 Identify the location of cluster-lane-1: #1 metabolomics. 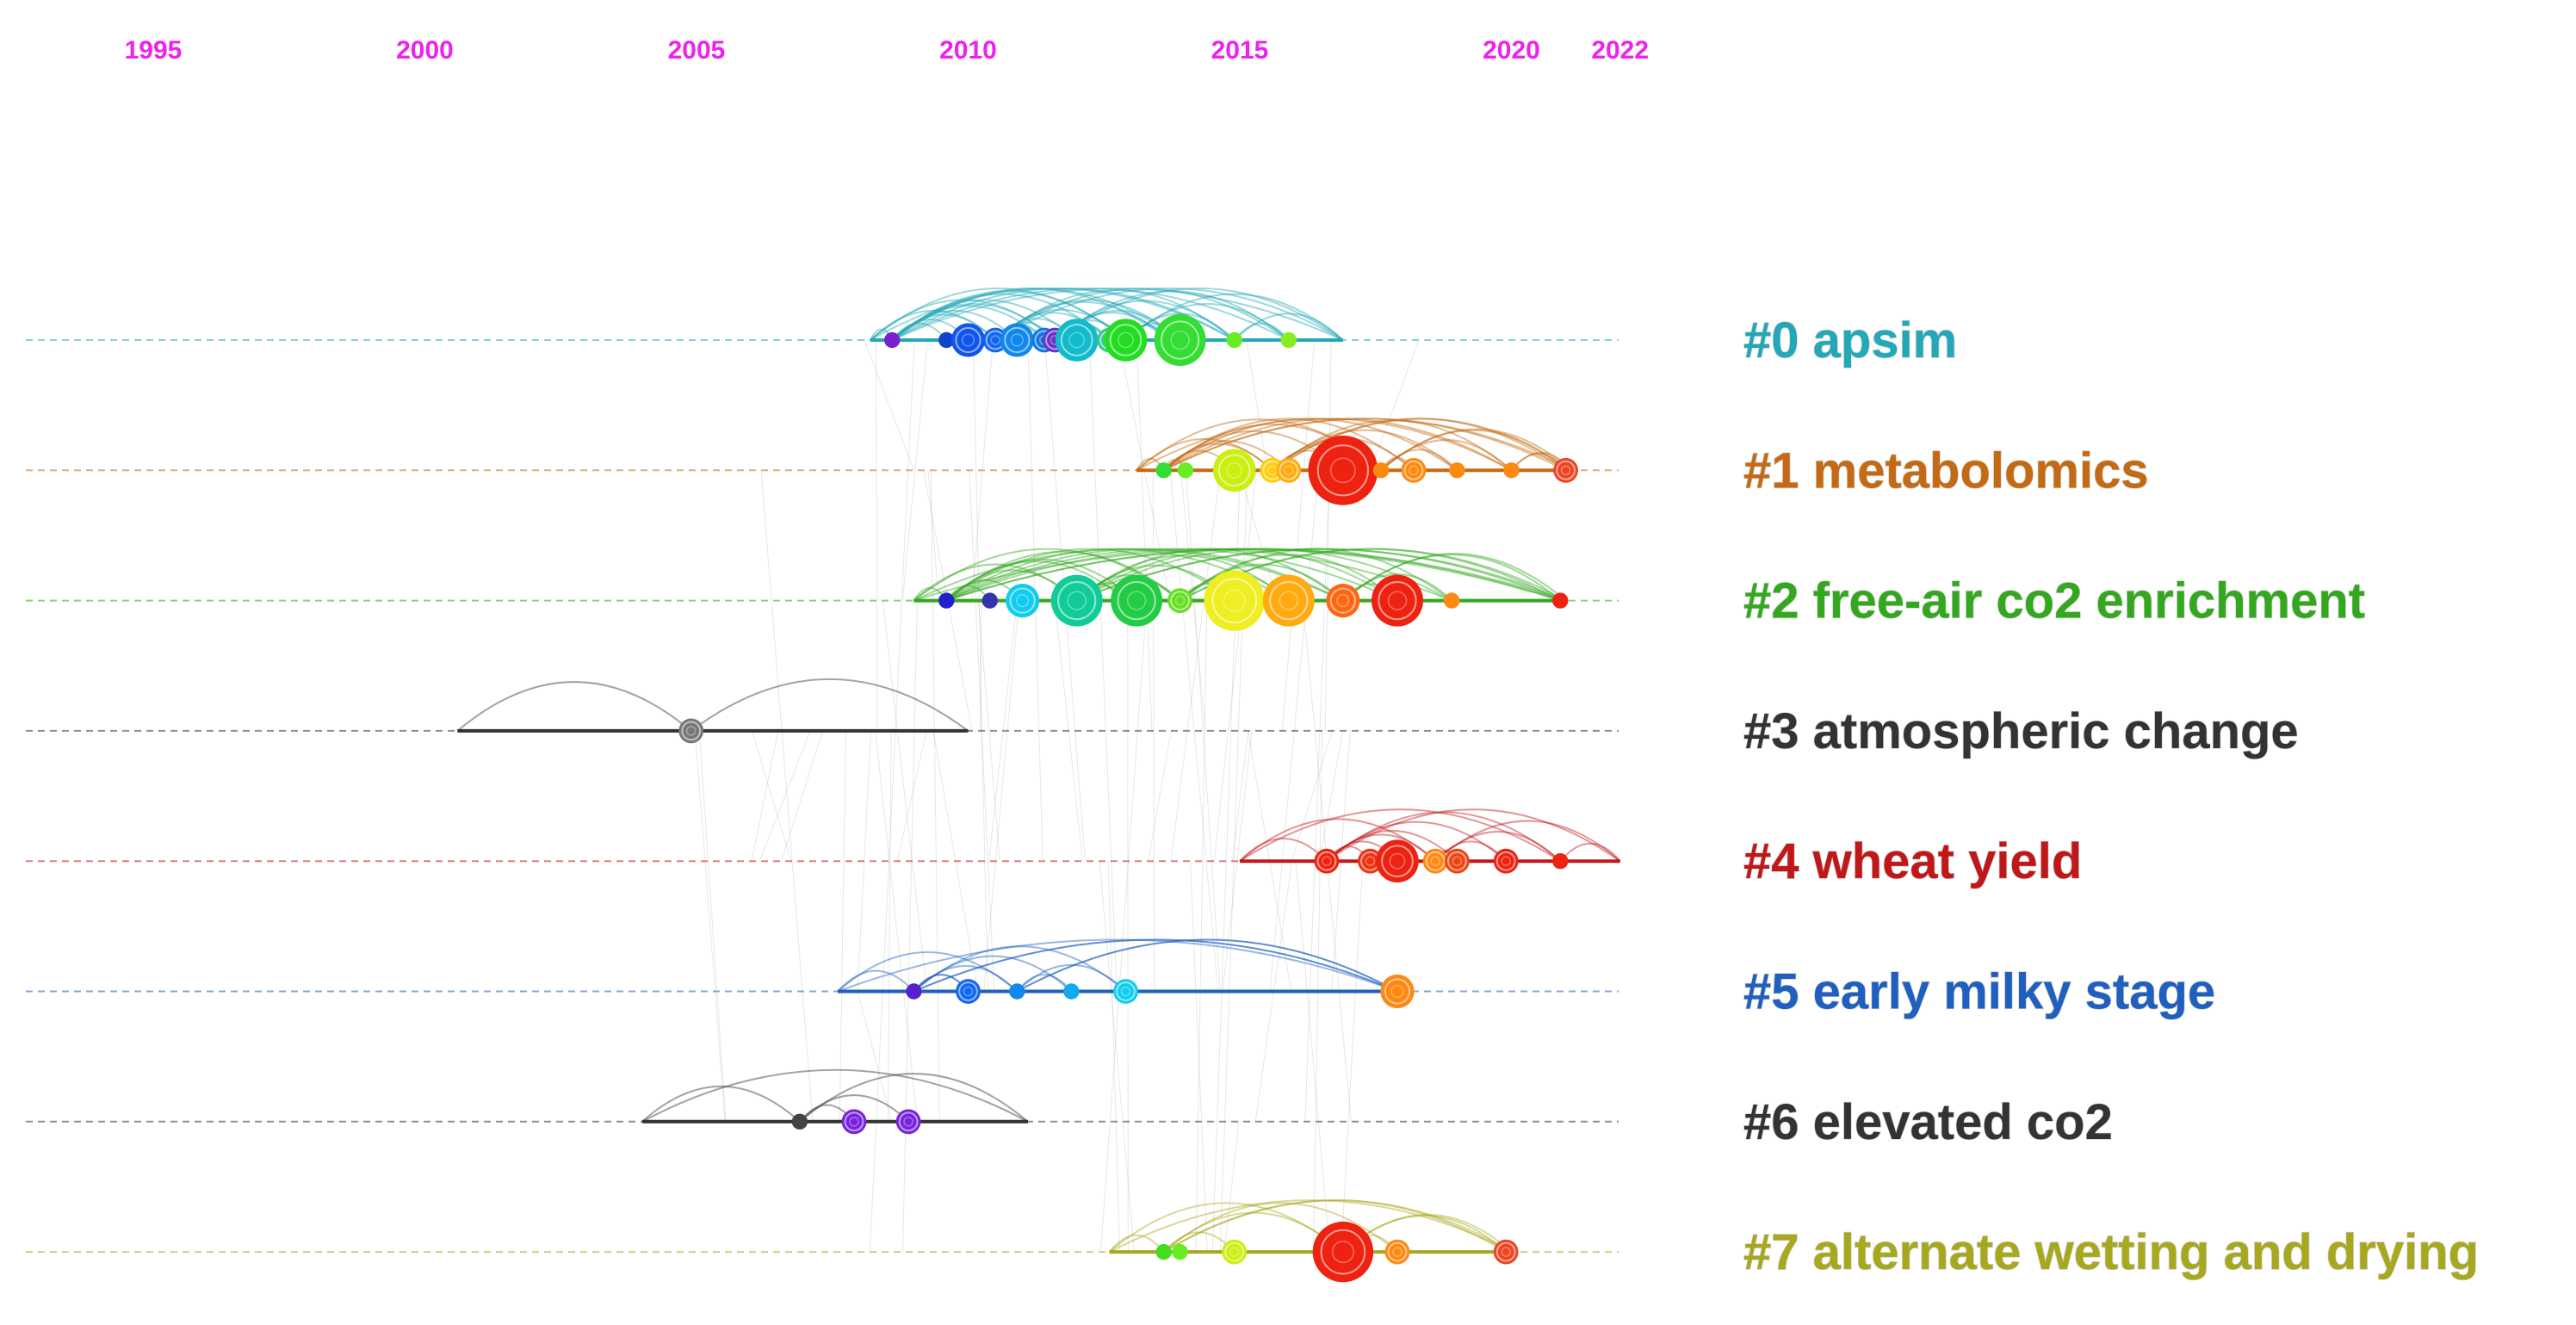
(1087, 462).